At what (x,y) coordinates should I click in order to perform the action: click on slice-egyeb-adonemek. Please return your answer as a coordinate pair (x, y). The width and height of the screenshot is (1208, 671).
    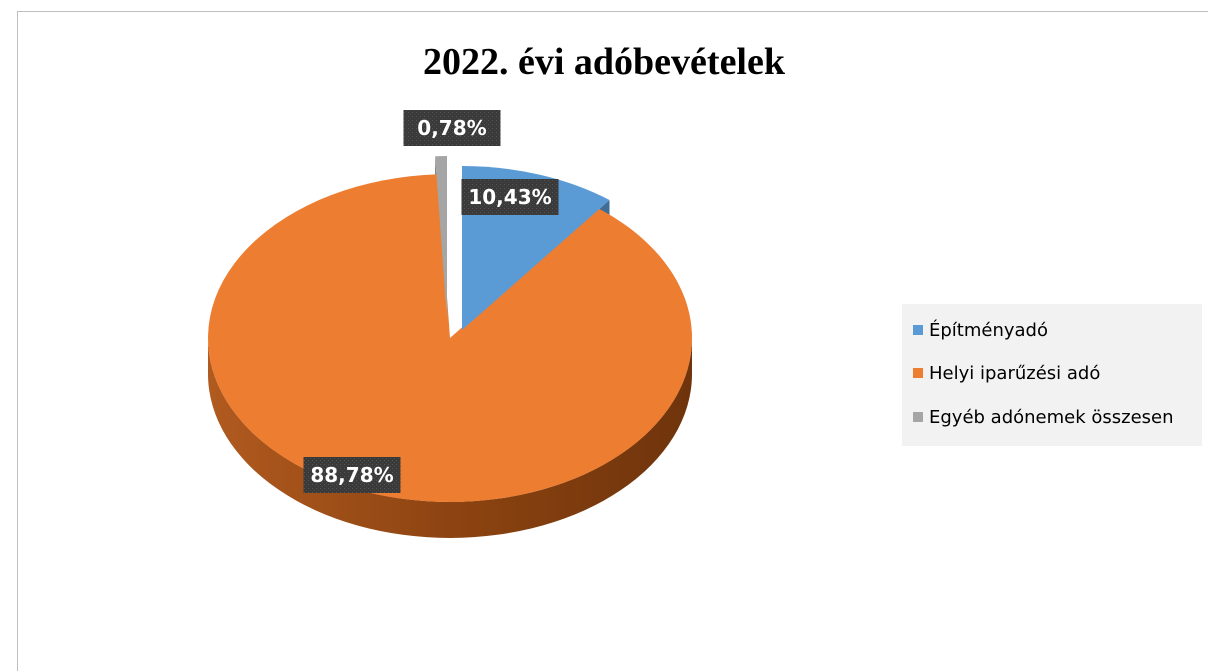
    Looking at the image, I should click on (441, 238).